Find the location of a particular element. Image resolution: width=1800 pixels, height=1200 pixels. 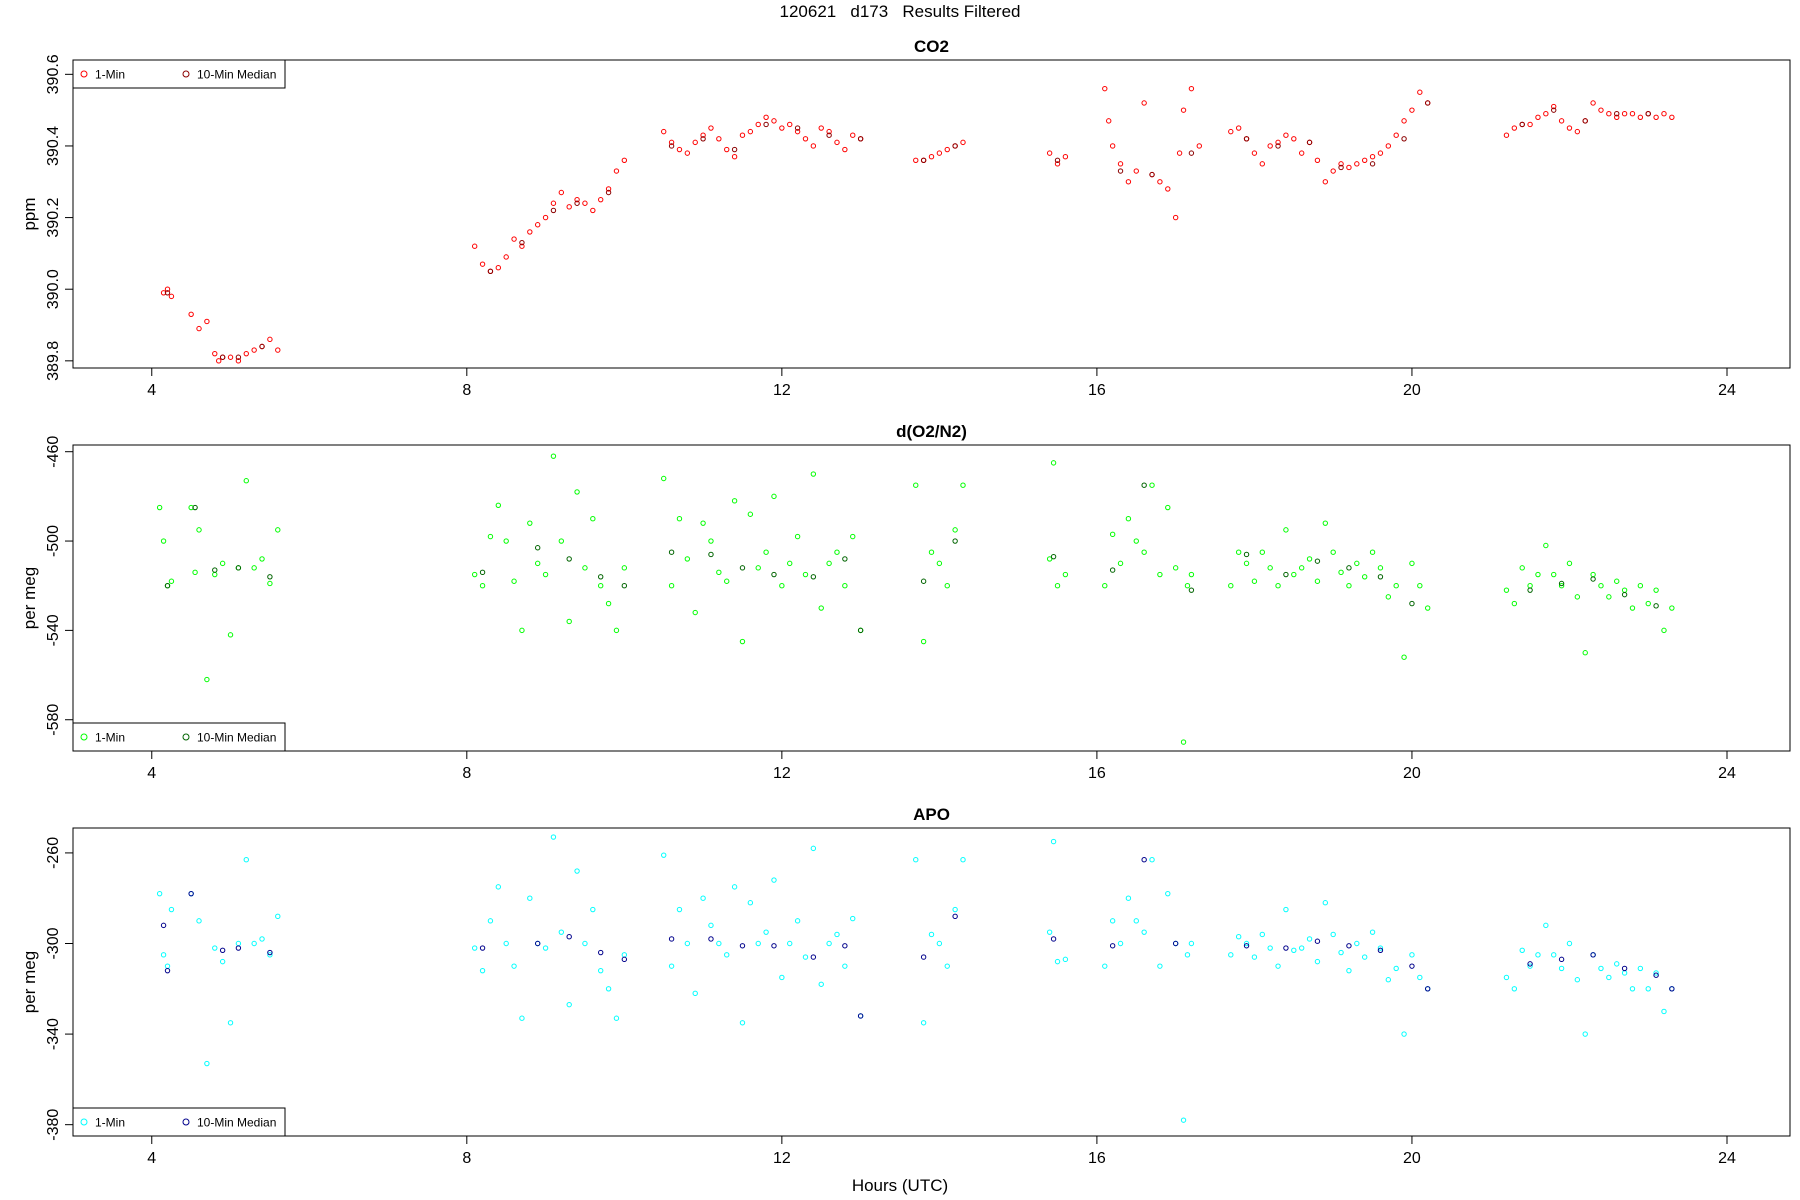

panel-3-x-tick-label: 12 is located at coordinates (782, 1158).